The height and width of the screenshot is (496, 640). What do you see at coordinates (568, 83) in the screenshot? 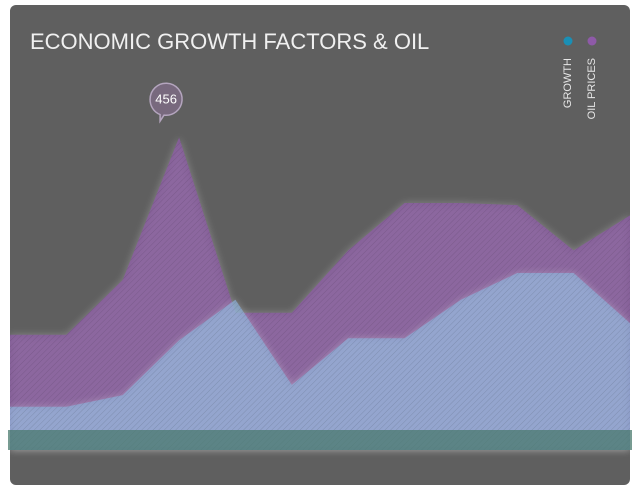
I see `legend-label: GROWTH` at bounding box center [568, 83].